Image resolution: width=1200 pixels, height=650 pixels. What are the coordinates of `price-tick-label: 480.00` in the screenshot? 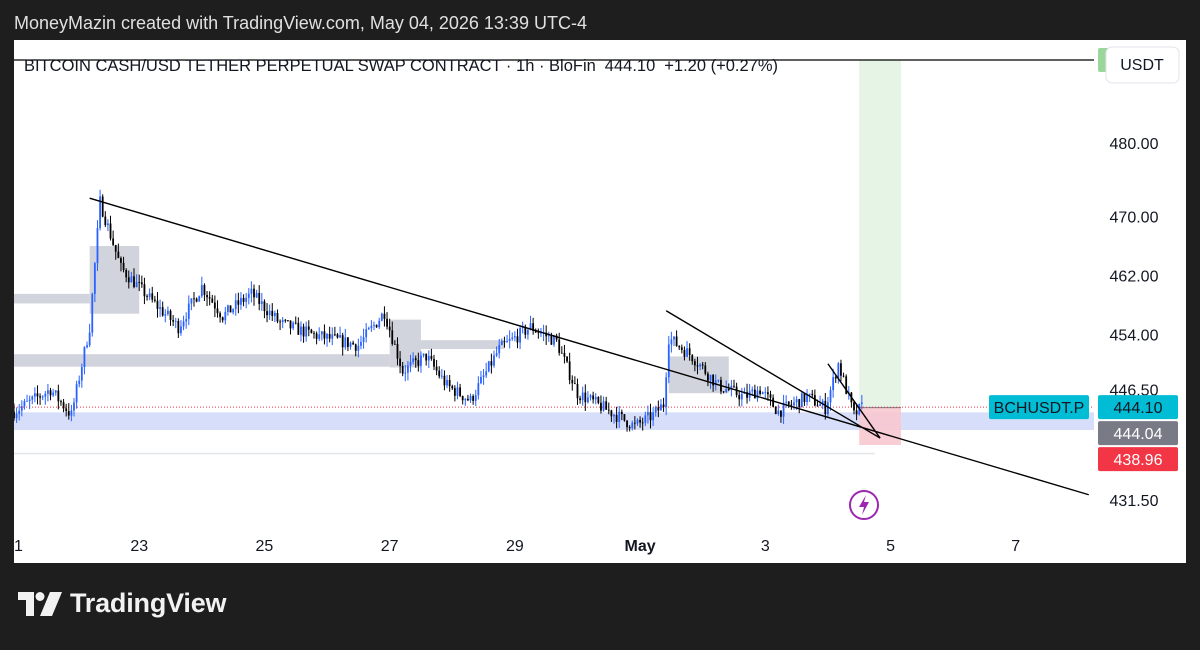 It's located at (1134, 144).